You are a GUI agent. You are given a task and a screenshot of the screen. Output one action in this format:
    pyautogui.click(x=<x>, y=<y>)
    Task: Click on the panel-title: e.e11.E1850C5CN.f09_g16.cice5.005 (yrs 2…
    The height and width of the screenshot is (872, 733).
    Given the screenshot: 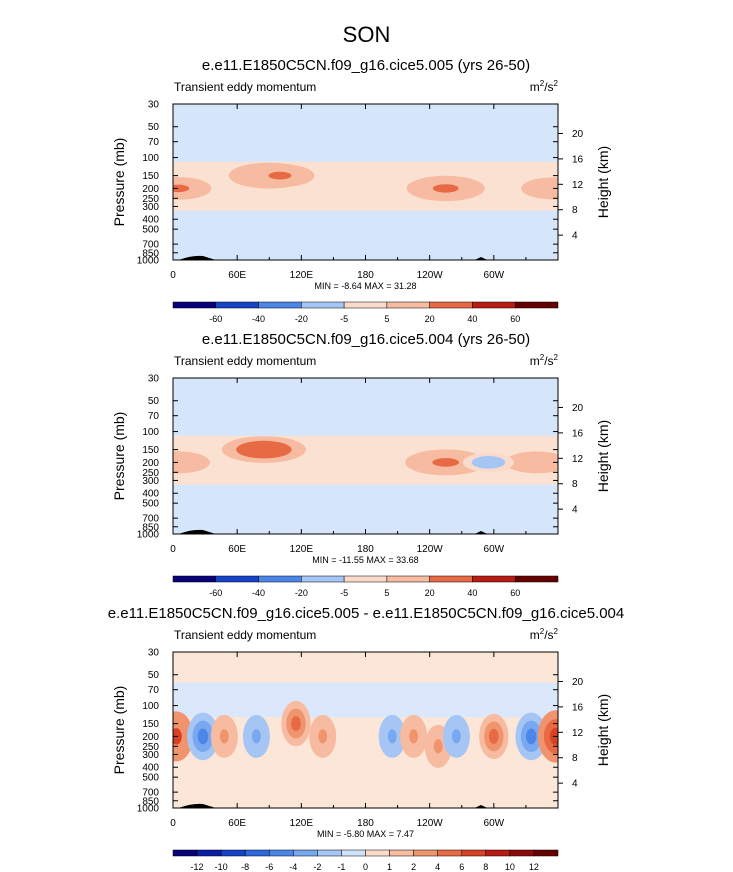 What is the action you would take?
    pyautogui.click(x=366, y=65)
    